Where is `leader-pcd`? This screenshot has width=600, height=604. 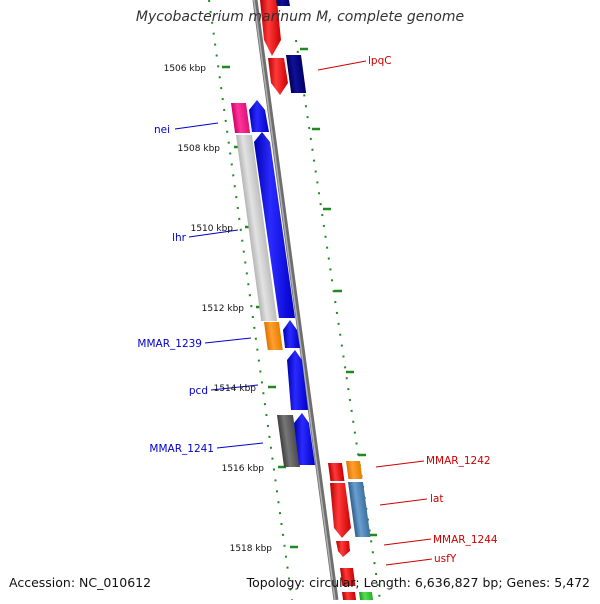
leader-pcd is located at coordinates (234, 387).